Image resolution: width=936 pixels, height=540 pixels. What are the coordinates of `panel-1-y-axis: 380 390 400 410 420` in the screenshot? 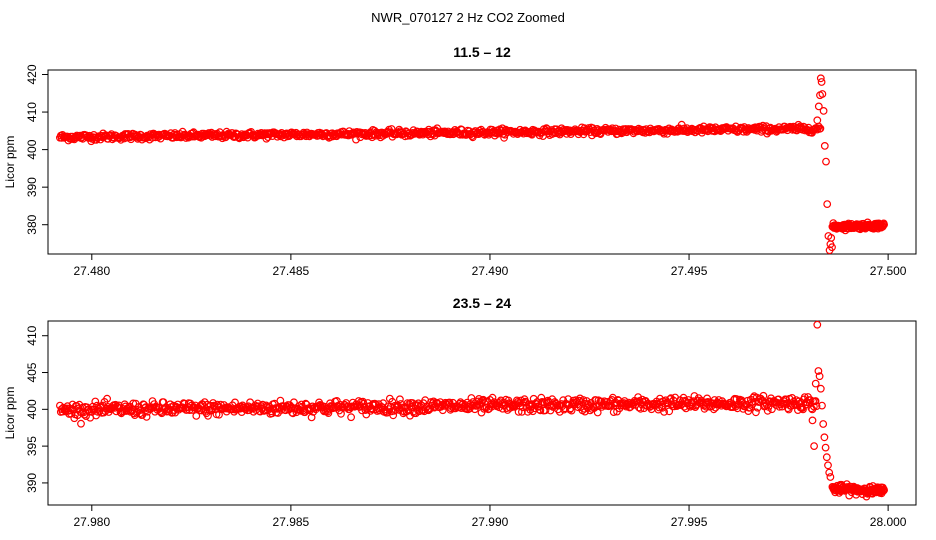 It's located at (37, 149).